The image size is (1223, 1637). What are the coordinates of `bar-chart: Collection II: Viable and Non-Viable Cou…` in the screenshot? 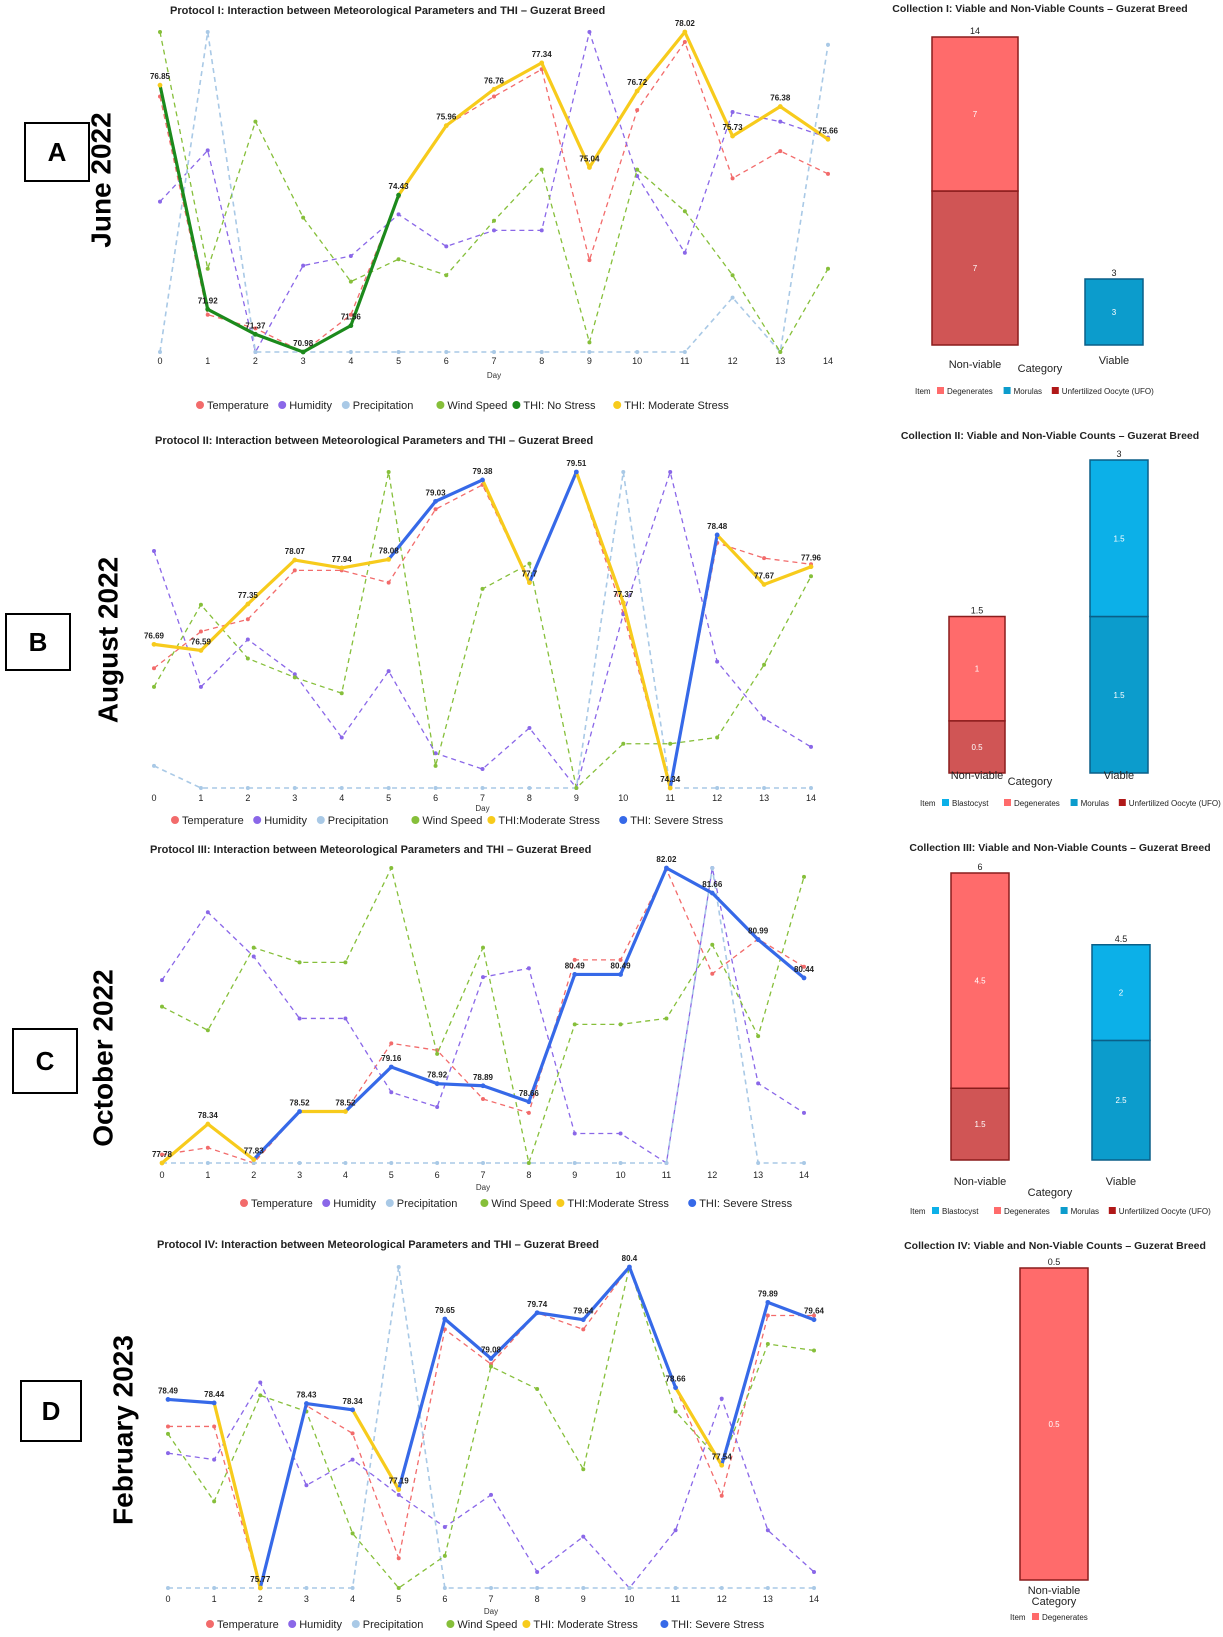 It's located at (1061, 619).